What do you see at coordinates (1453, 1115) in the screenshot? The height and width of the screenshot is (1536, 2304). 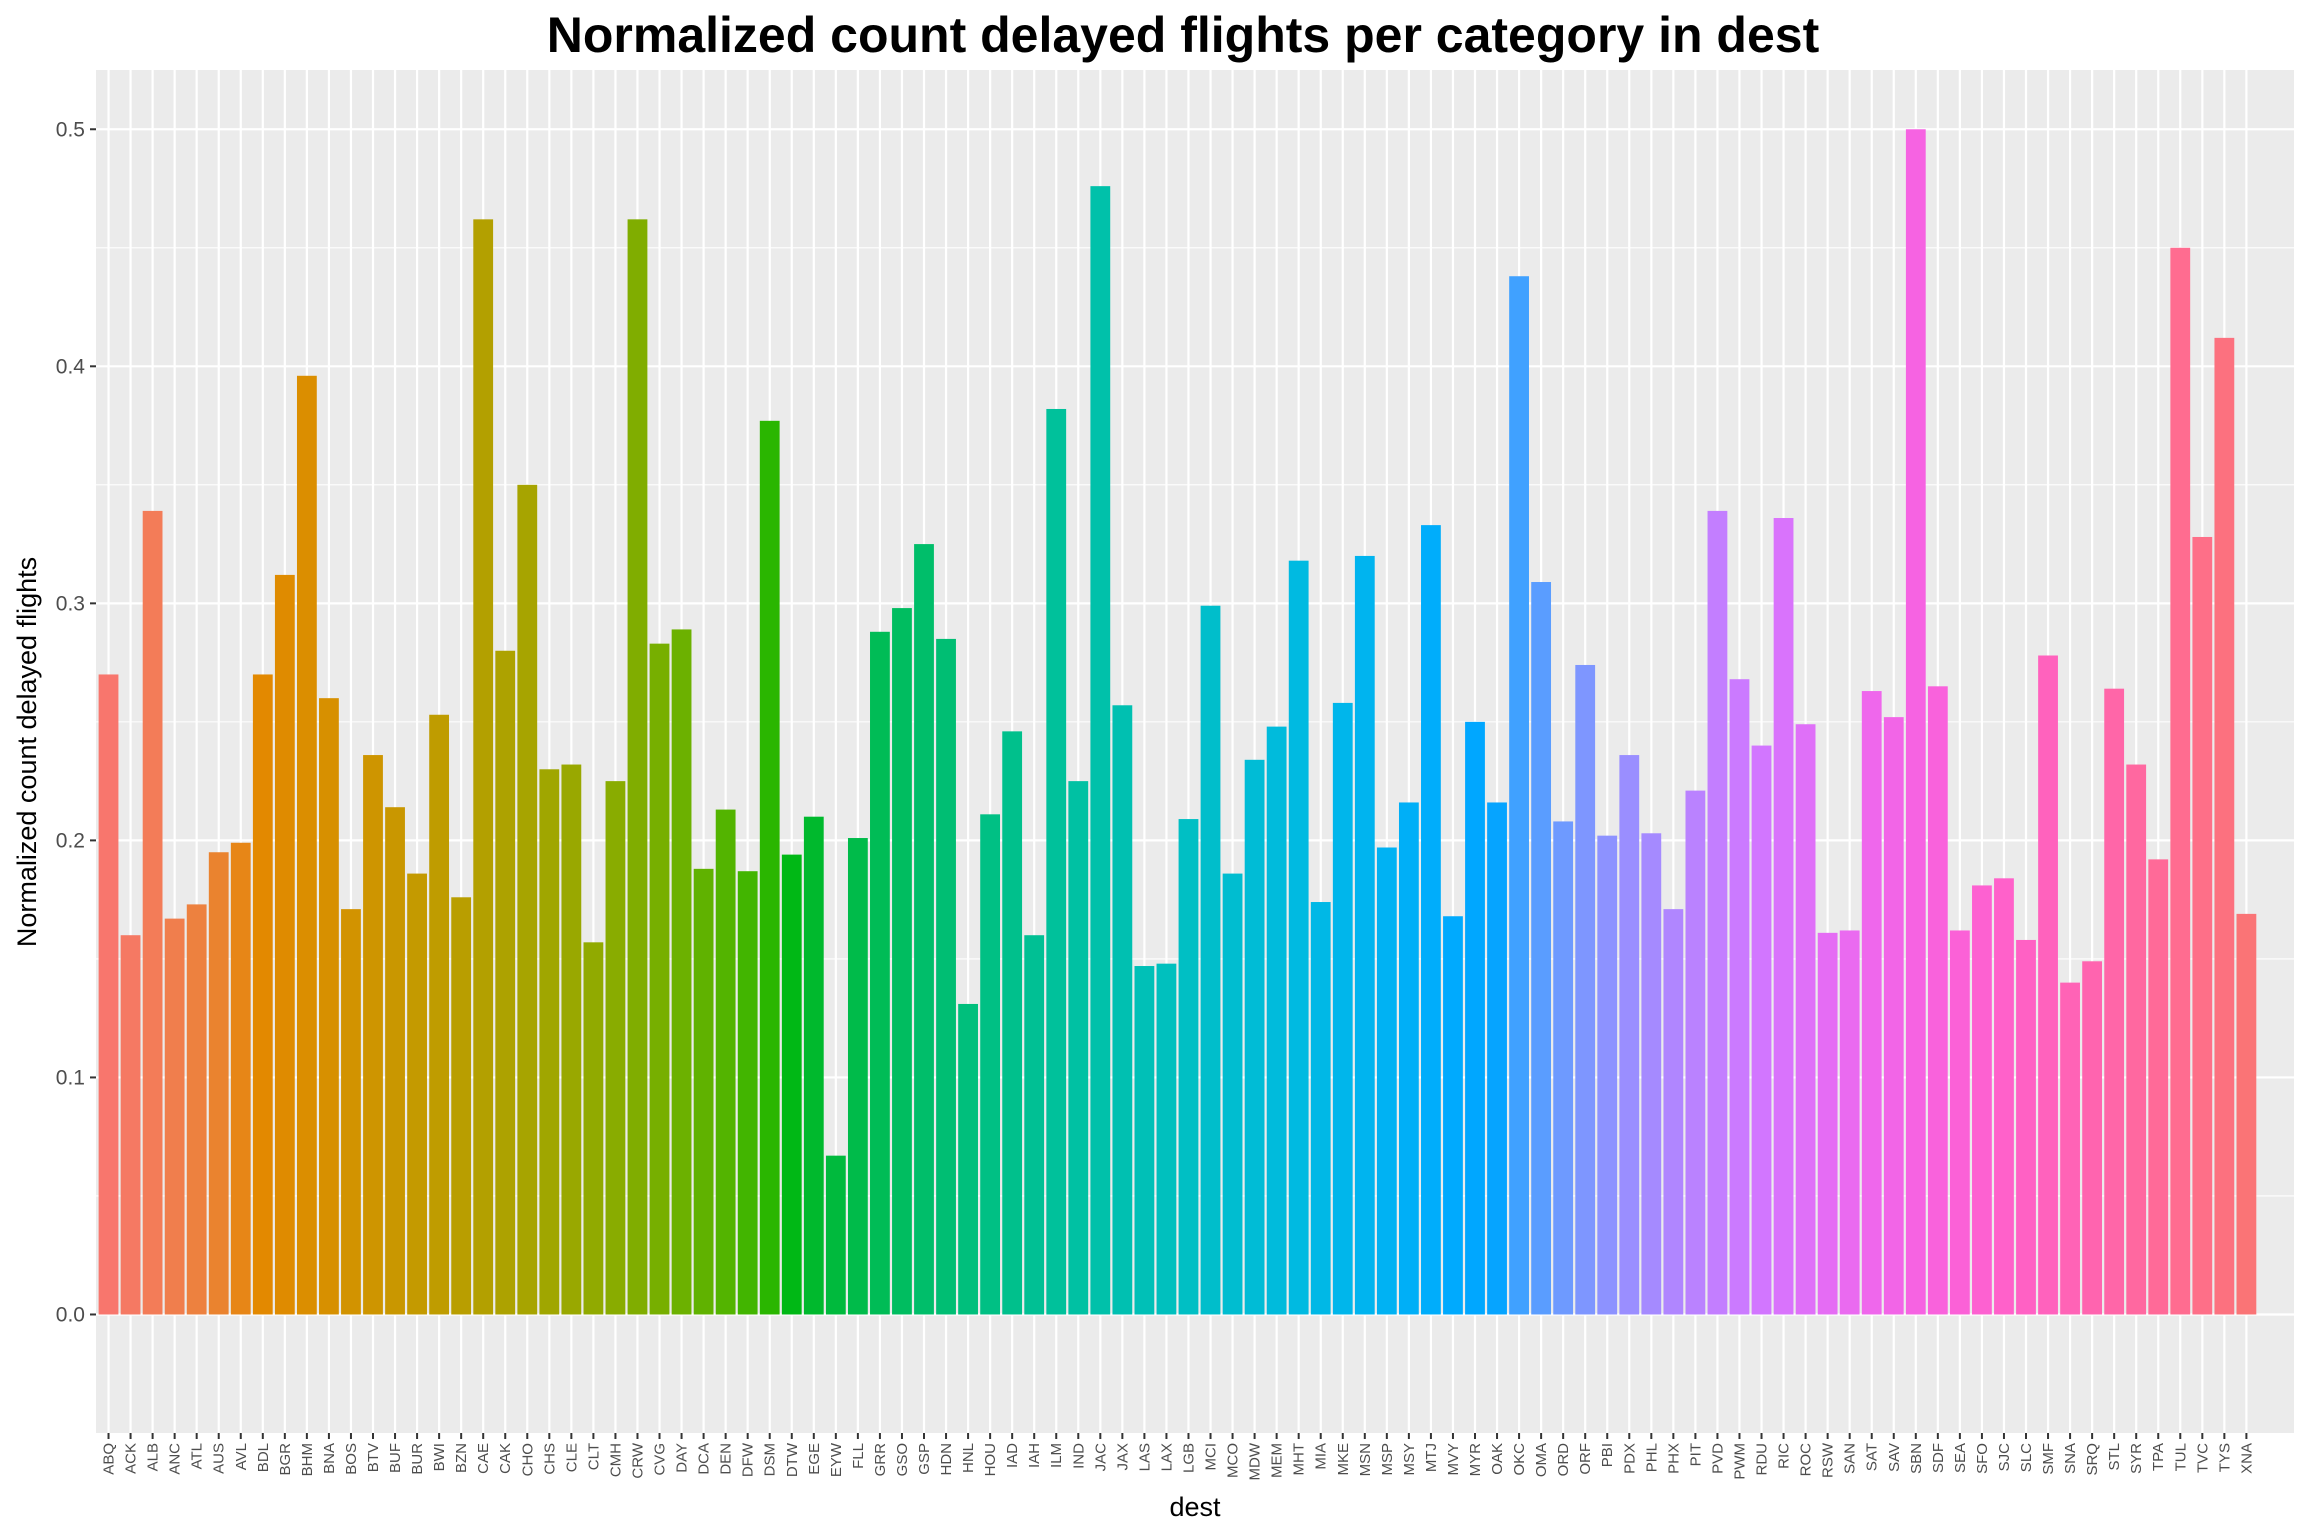 I see `bar-mvy` at bounding box center [1453, 1115].